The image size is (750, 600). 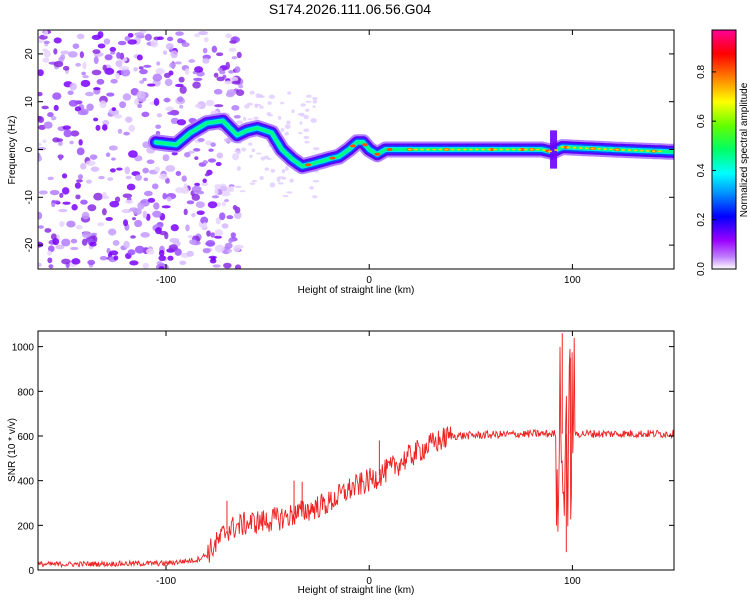 What do you see at coordinates (31, 571) in the screenshot?
I see `y-tick-label: 0` at bounding box center [31, 571].